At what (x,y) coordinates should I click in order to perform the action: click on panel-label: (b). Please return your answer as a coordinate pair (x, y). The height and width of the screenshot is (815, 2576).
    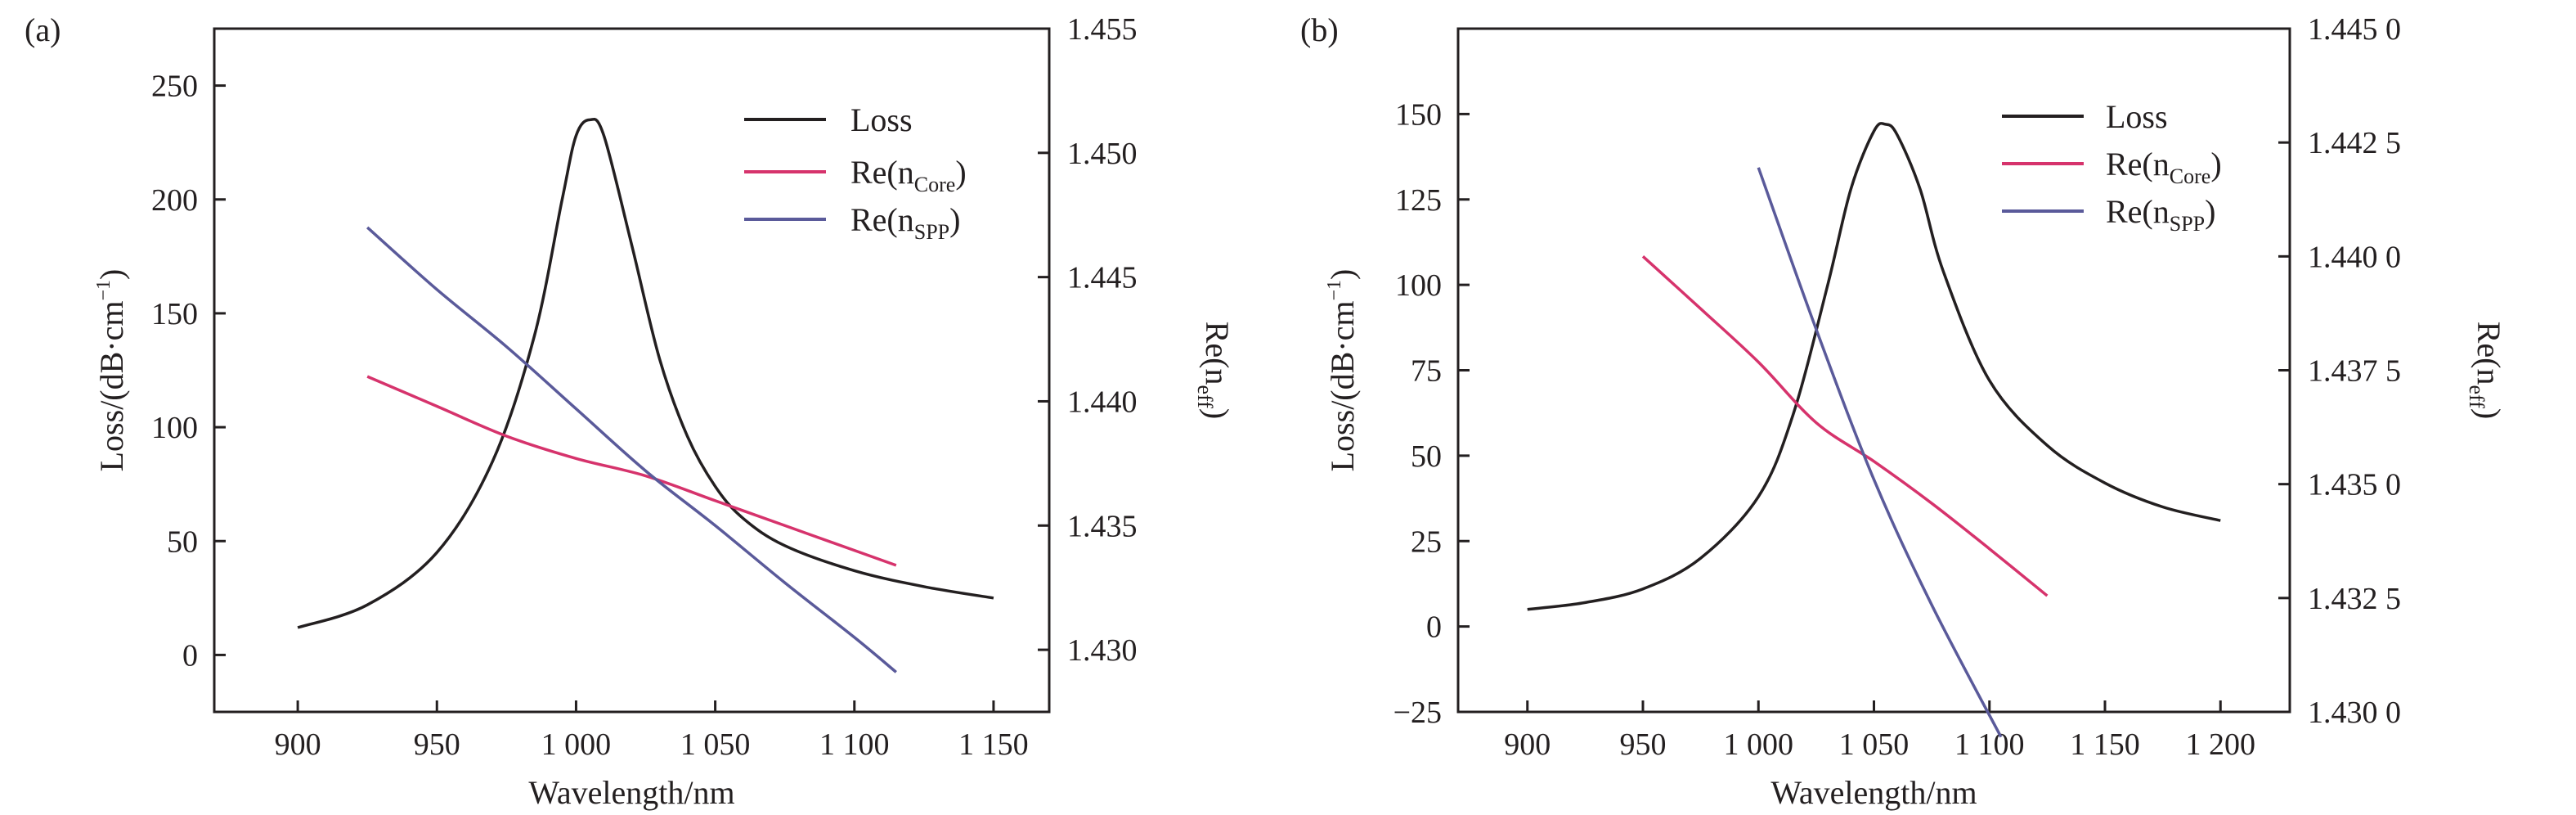
    Looking at the image, I should click on (1320, 29).